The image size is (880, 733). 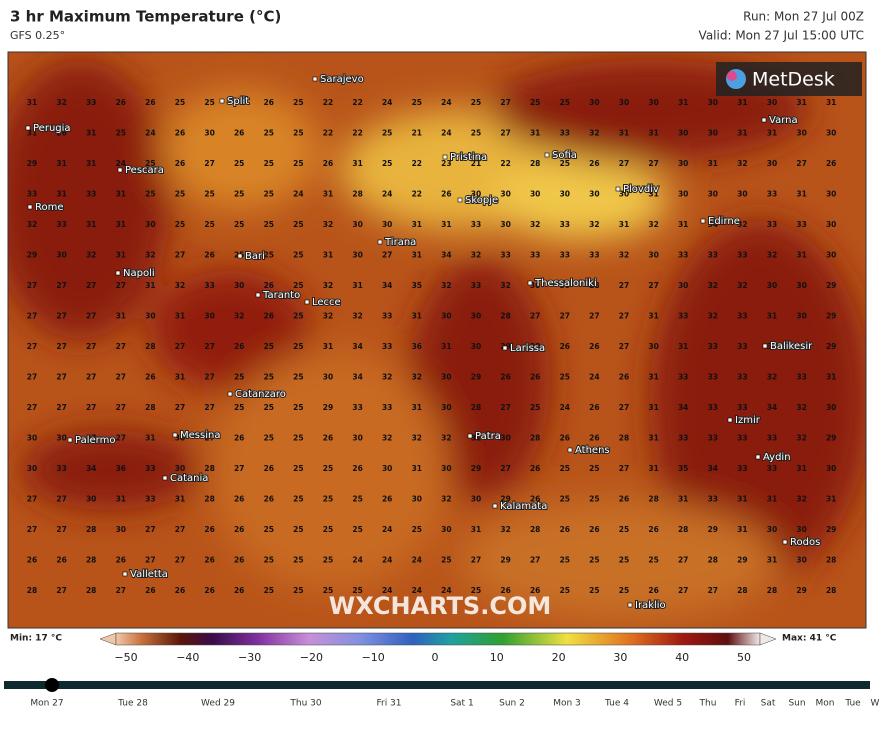 What do you see at coordinates (46, 704) in the screenshot?
I see `timeline-label: Mon 27` at bounding box center [46, 704].